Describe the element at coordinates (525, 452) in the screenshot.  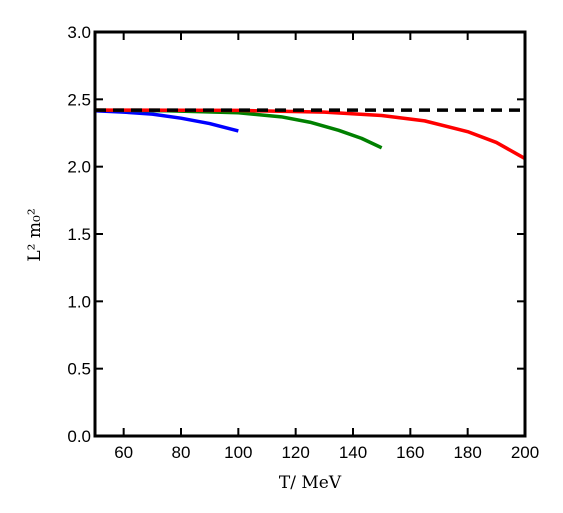
I see `x-tick-label: 200` at that location.